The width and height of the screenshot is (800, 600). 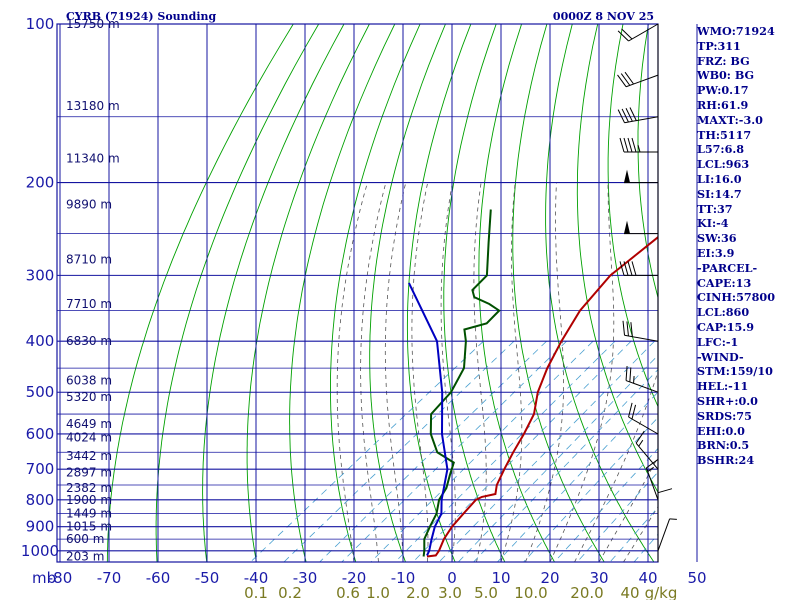 What do you see at coordinates (735, 371) in the screenshot?
I see `index-line: STM:159/10` at bounding box center [735, 371].